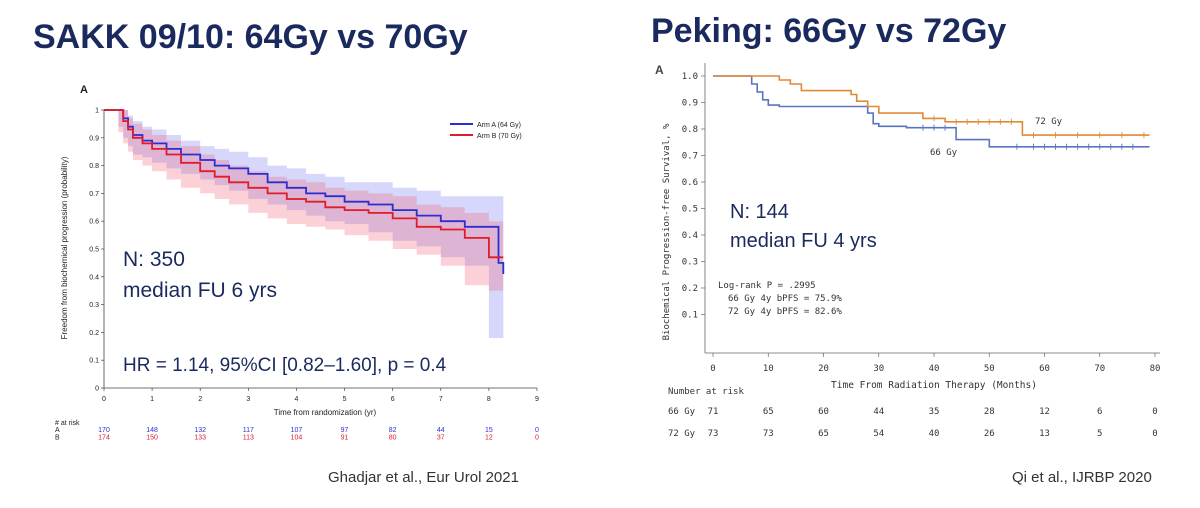 The height and width of the screenshot is (508, 1200). I want to click on series-line-66gy, so click(931, 111).